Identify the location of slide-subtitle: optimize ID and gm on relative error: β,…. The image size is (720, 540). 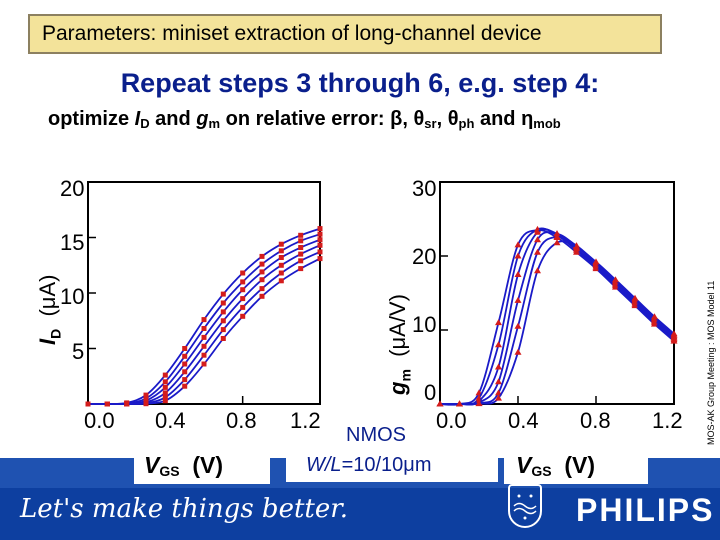
(304, 119).